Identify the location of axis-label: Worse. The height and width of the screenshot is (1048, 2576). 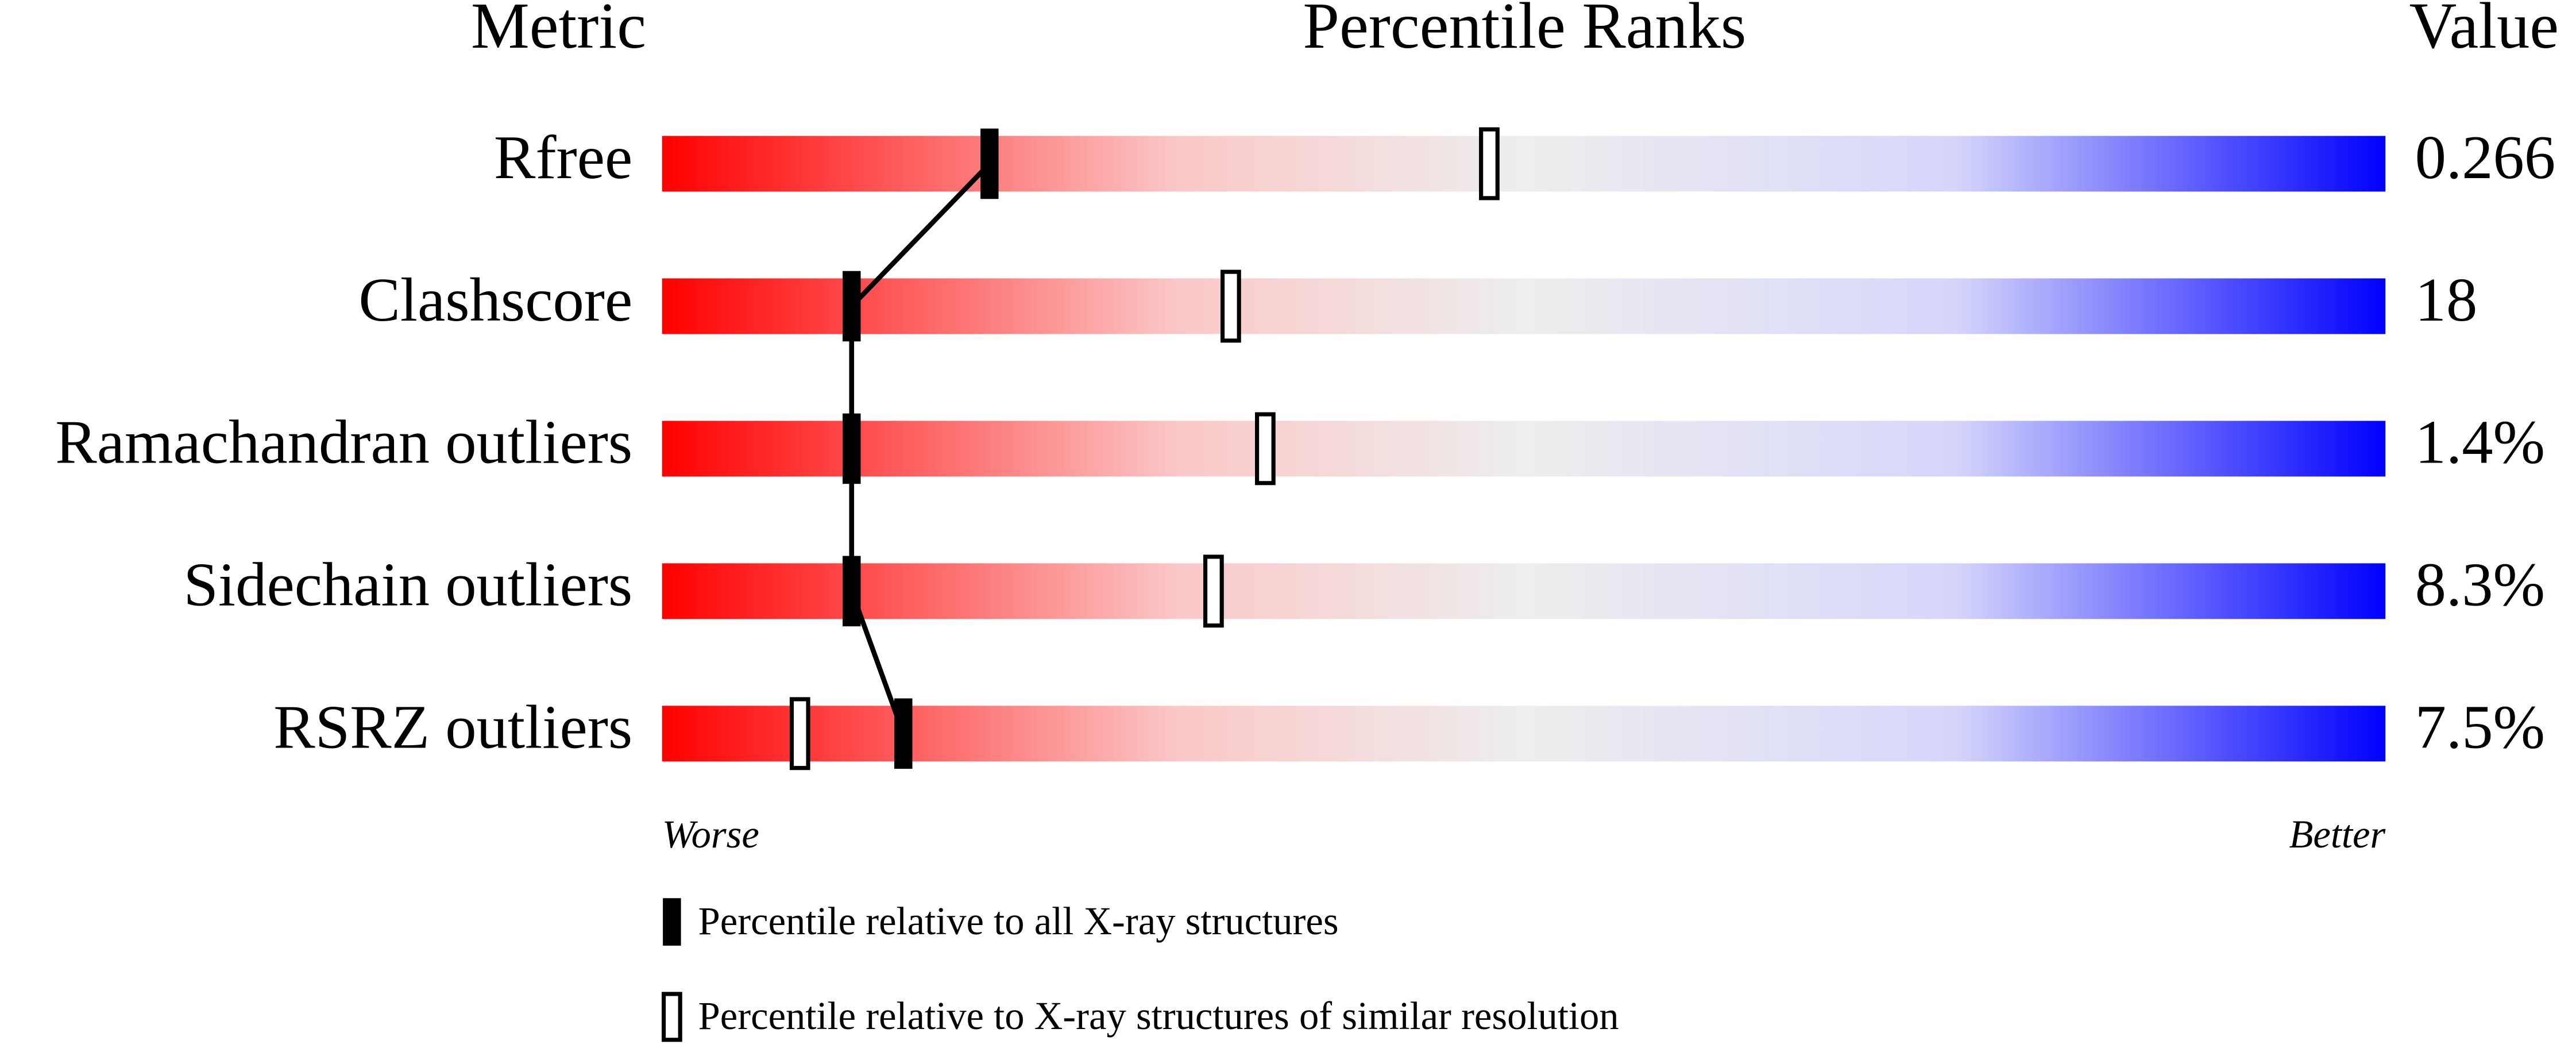
(710, 834).